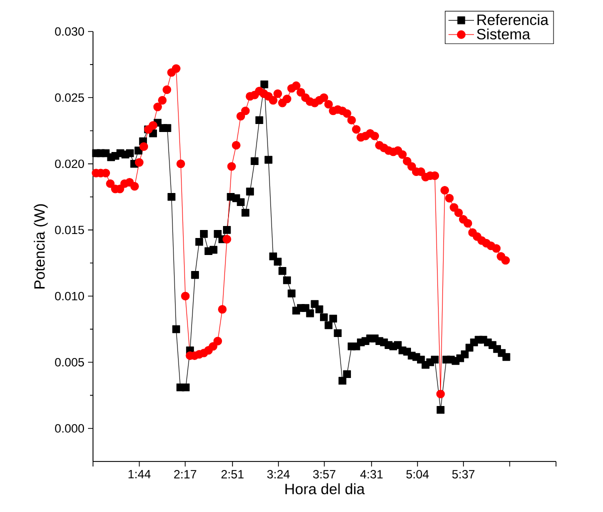 This screenshot has width=603, height=512. I want to click on x-axis-title: Hora del dia, so click(325, 488).